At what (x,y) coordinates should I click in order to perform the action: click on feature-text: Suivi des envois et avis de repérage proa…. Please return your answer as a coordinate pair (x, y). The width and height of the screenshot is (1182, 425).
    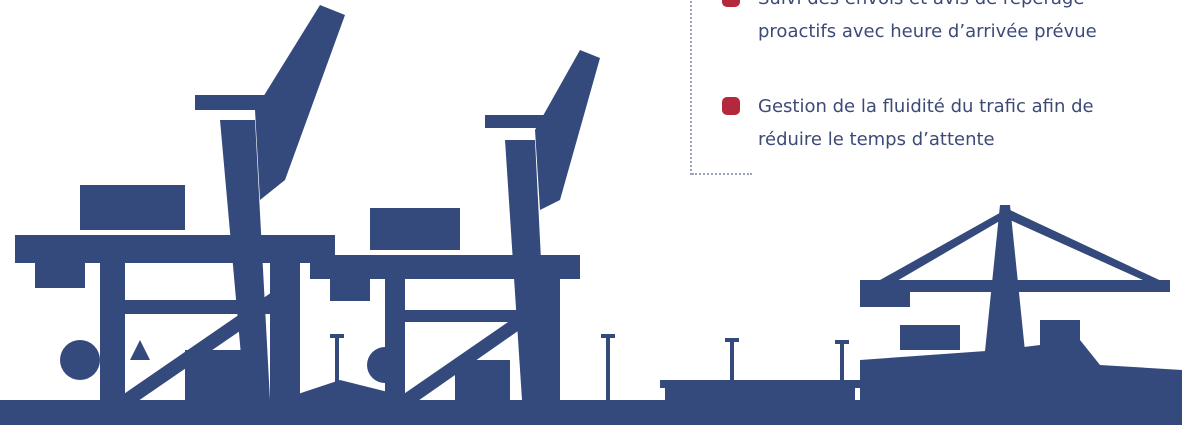
    Looking at the image, I should click on (927, 24).